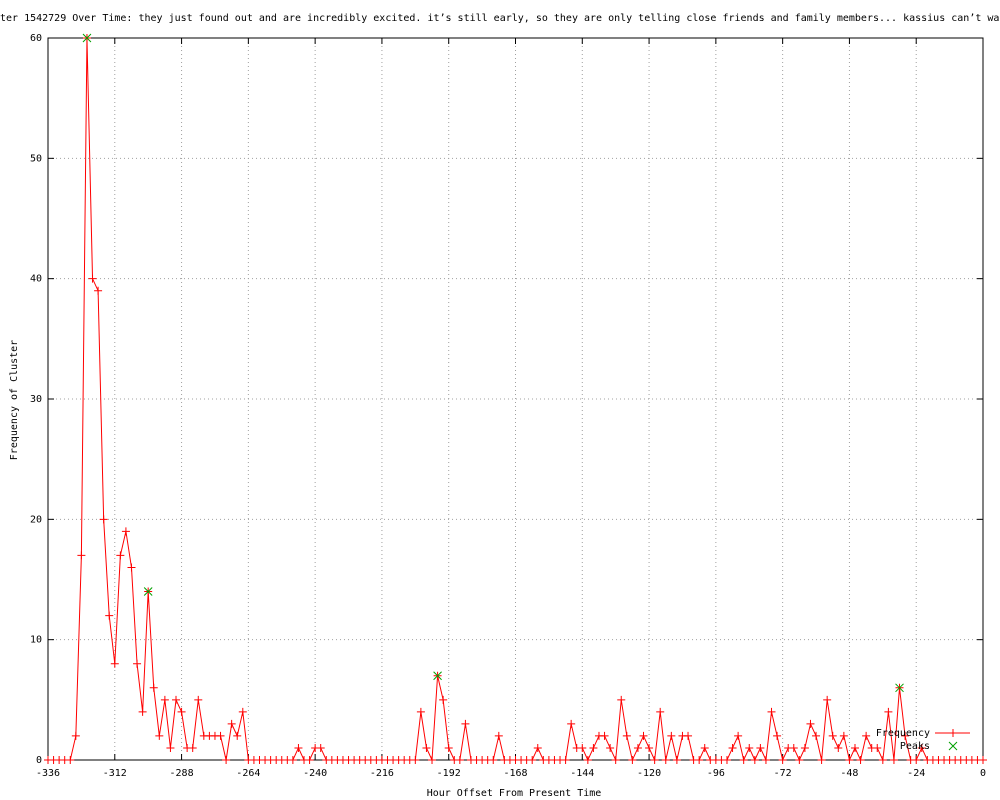 Image resolution: width=1000 pixels, height=800 pixels. What do you see at coordinates (716, 773) in the screenshot?
I see `x-tick-label: -96` at bounding box center [716, 773].